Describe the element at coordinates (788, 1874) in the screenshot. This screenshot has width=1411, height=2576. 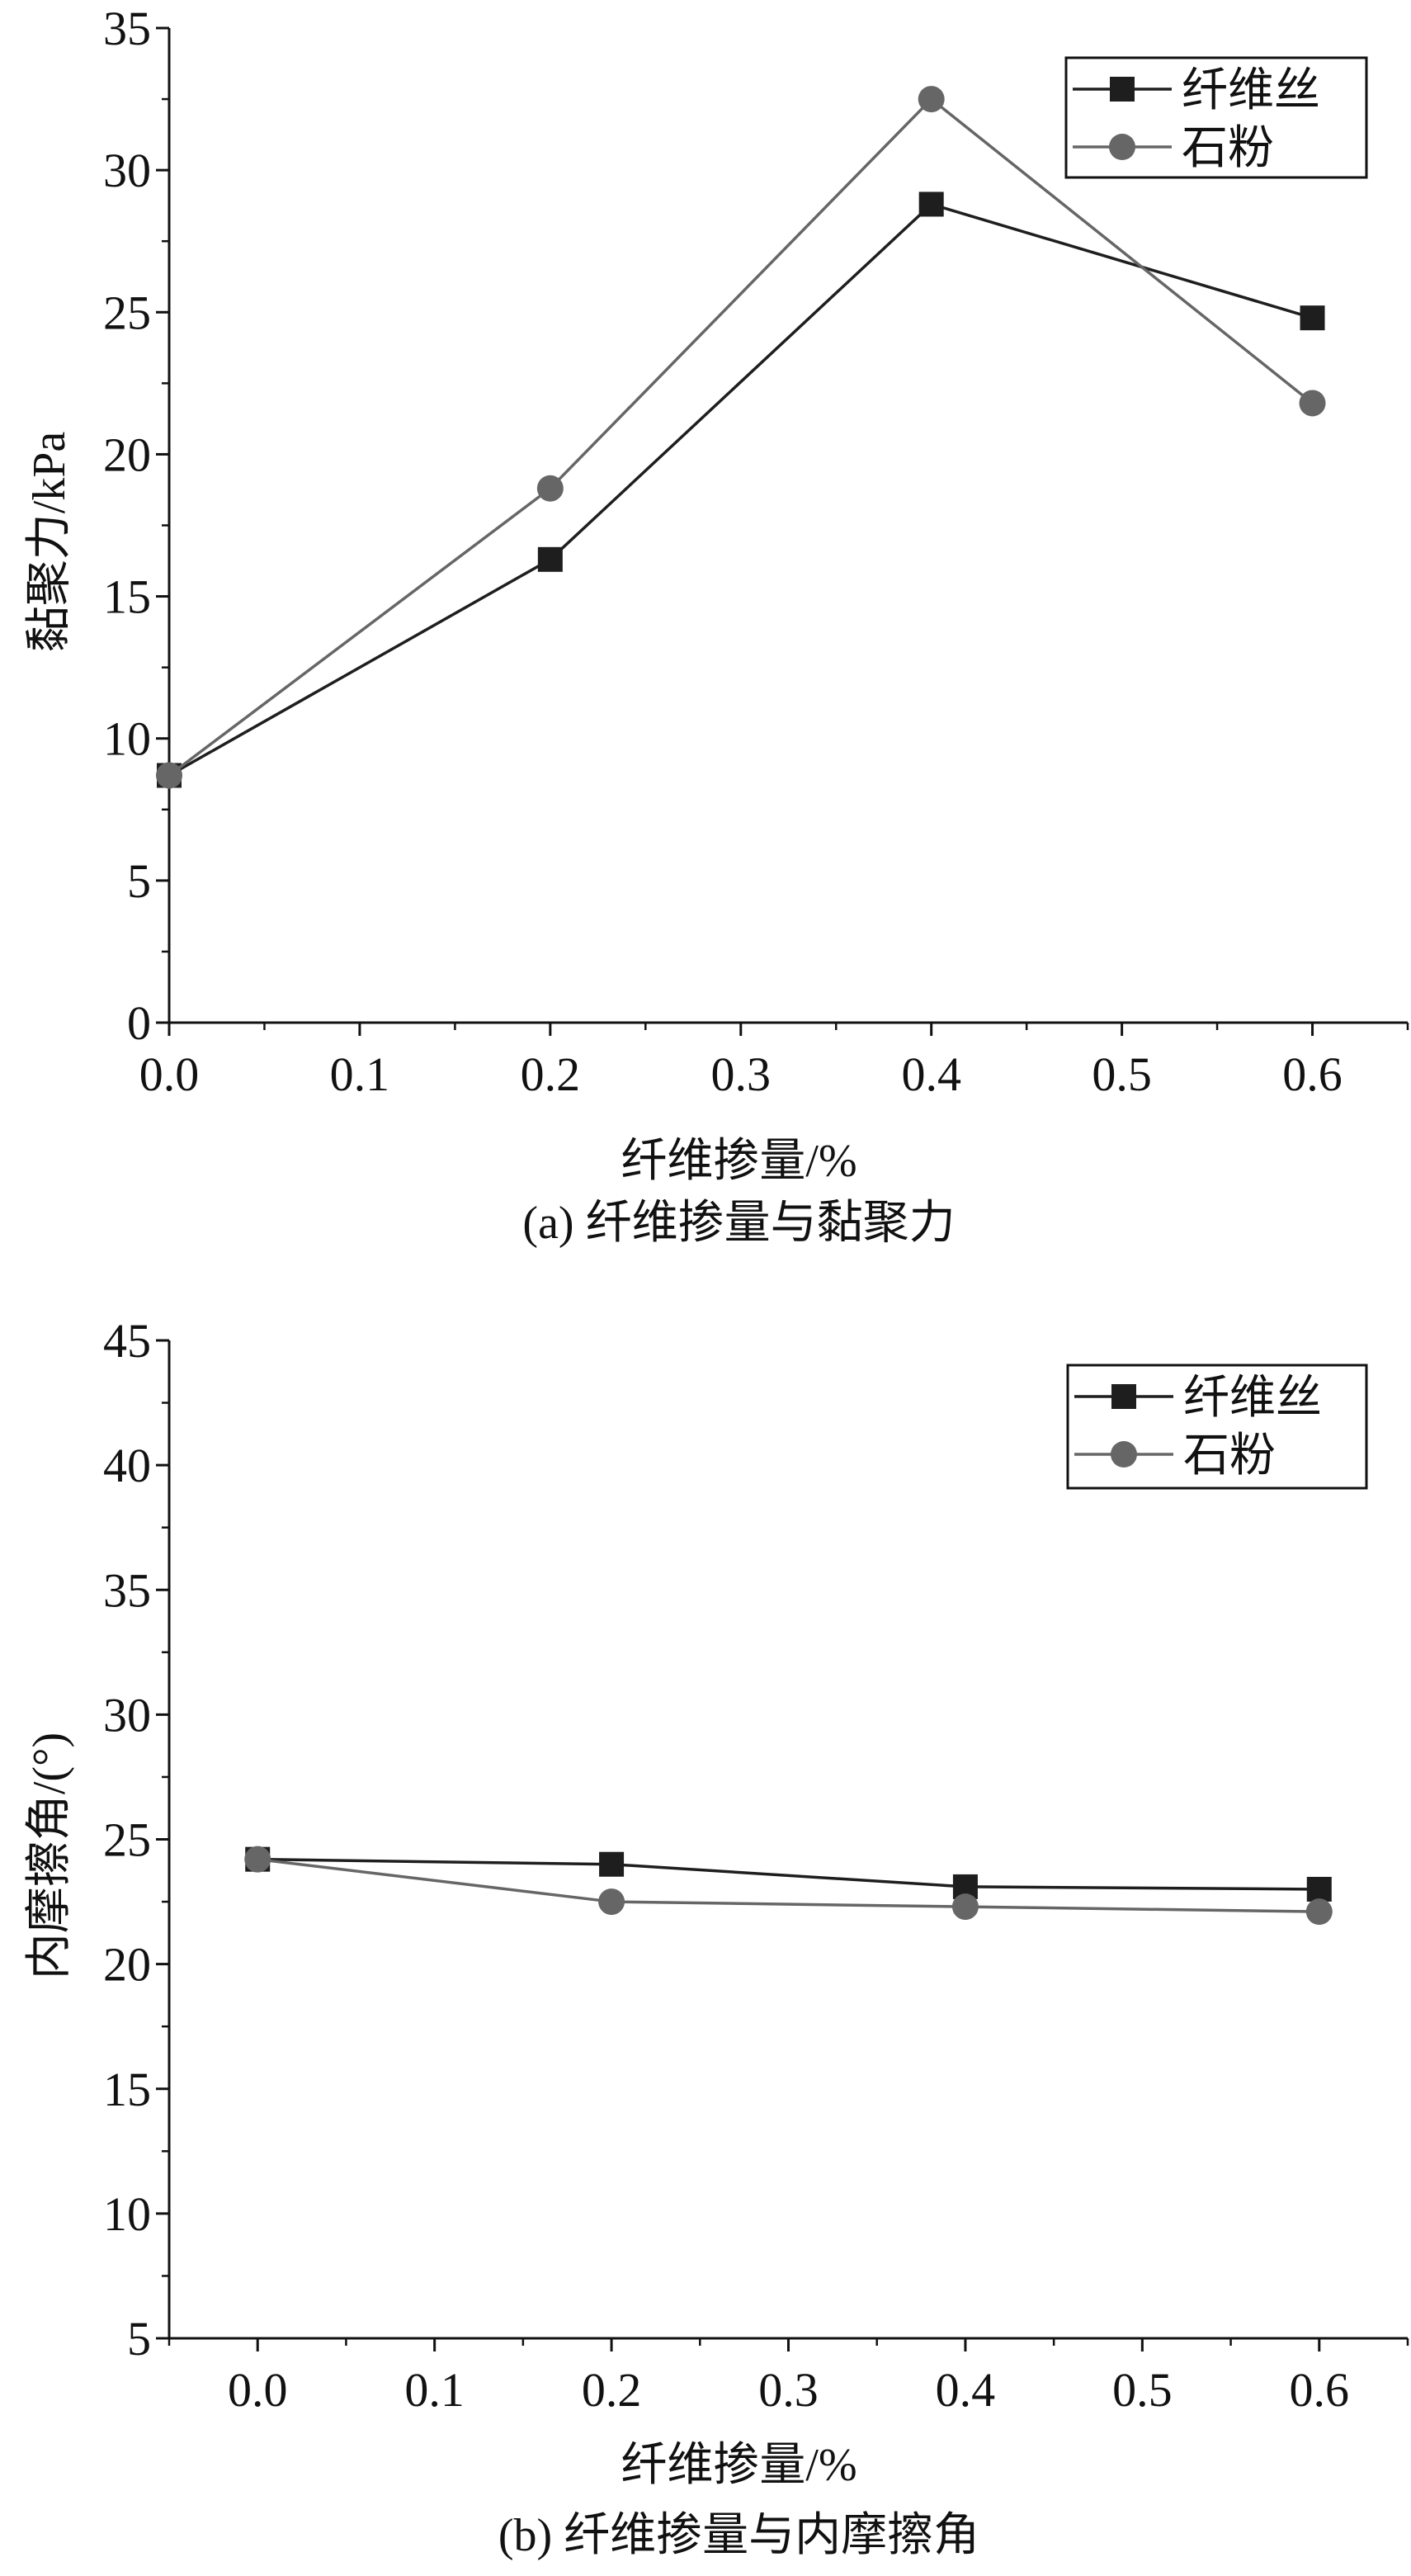
I see `series-line-fiber` at that location.